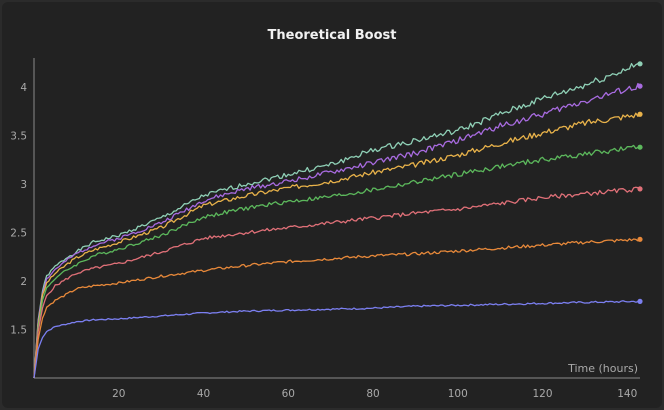 The image size is (664, 410). I want to click on x-tick-label: 80, so click(372, 394).